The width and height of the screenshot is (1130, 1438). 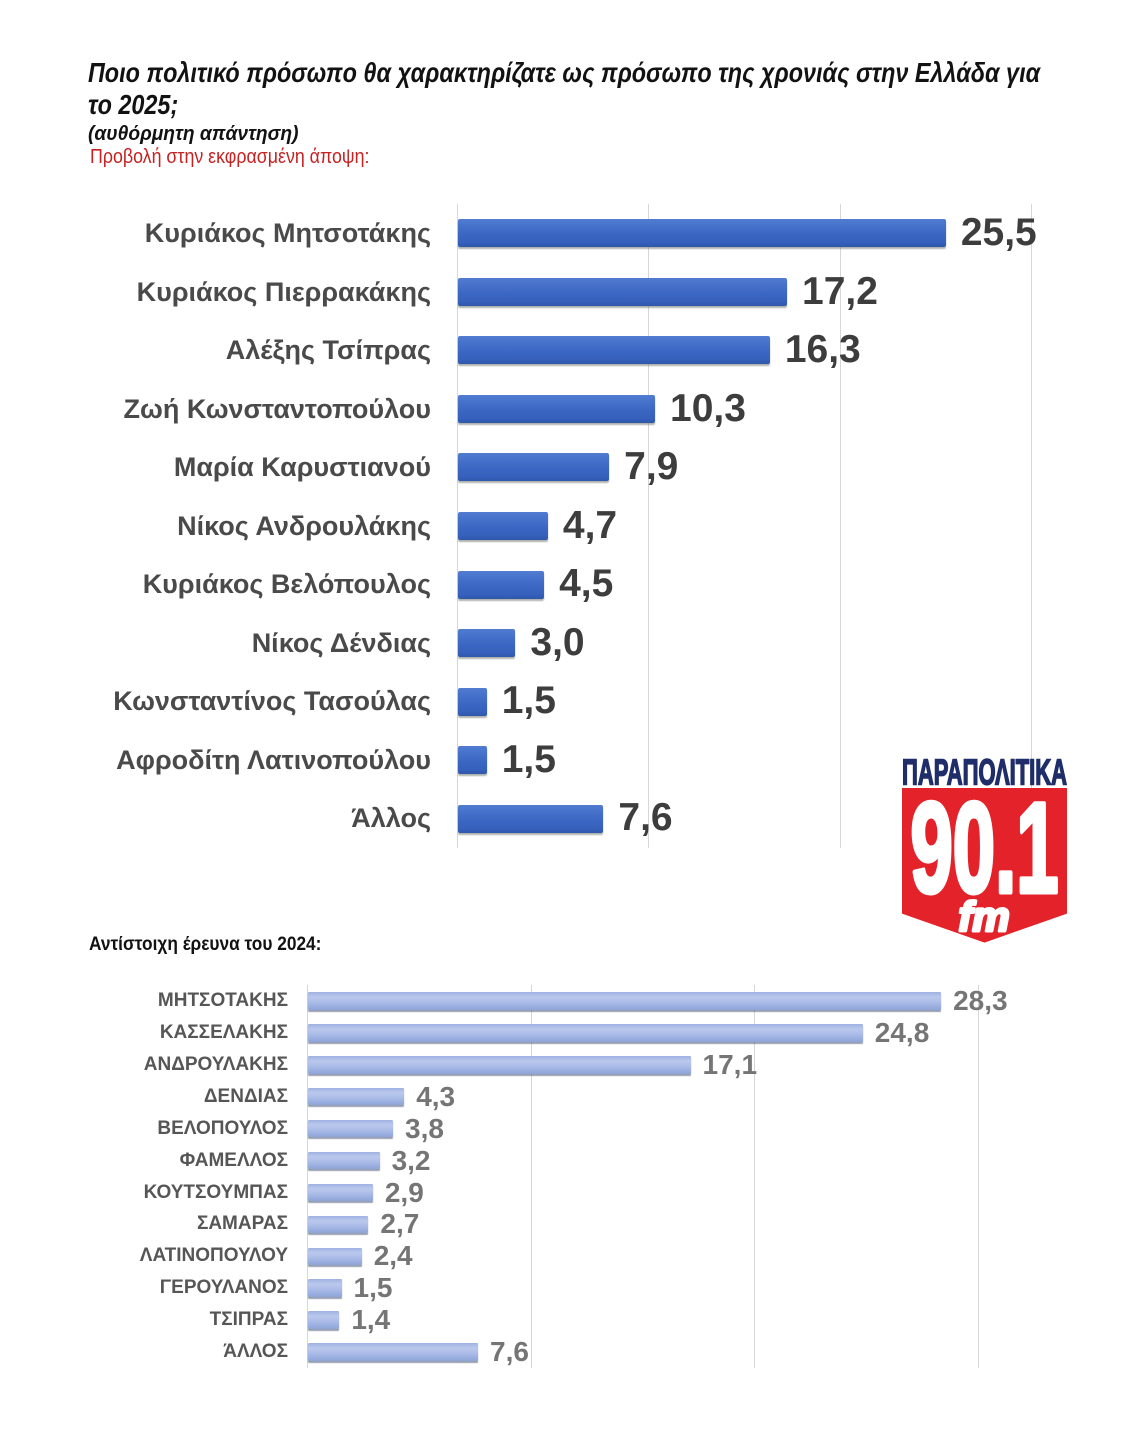 I want to click on category-label: ΛΑΤΙΝΟΠΟΥΛΟΥ, so click(x=213, y=1256).